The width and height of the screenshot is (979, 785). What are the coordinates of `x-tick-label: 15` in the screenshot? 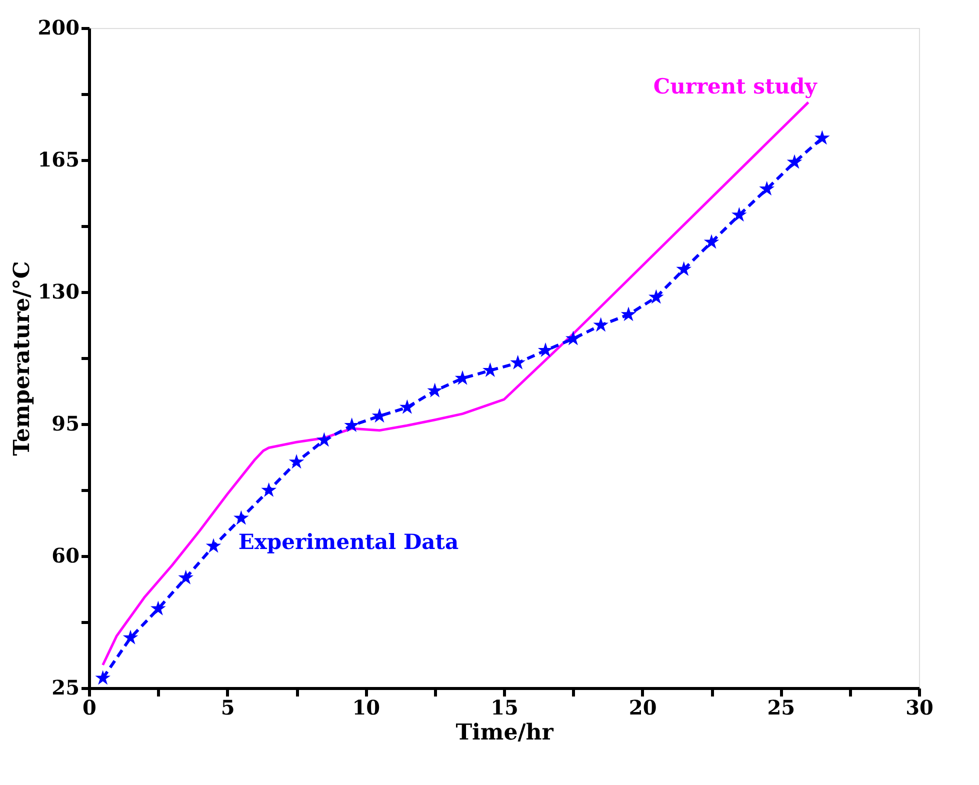 It's located at (504, 708).